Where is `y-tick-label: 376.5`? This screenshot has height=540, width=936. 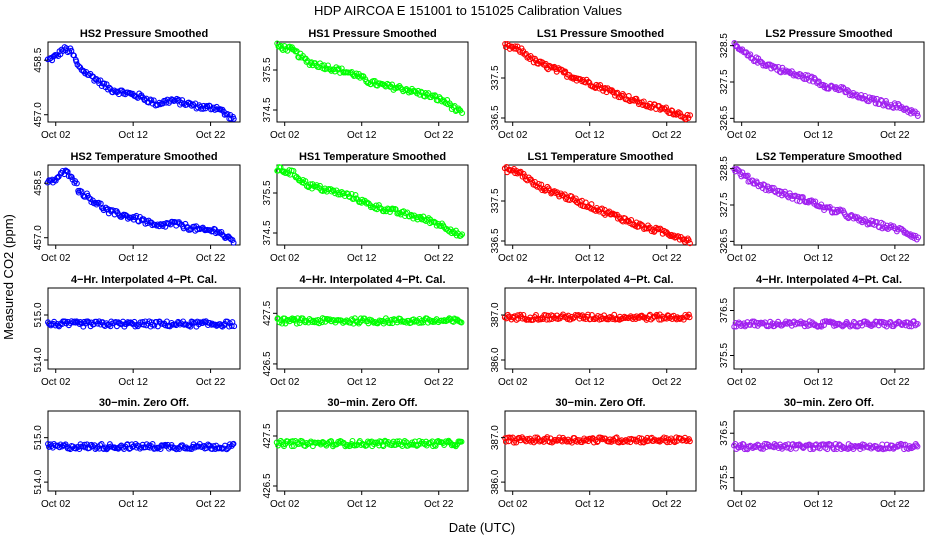
y-tick-label: 376.5 is located at coordinates (724, 310).